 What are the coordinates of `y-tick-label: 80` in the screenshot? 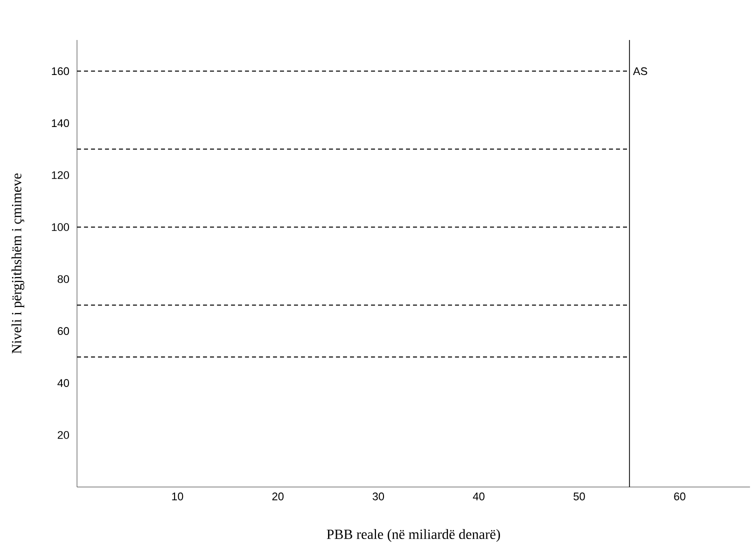 It's located at (64, 279).